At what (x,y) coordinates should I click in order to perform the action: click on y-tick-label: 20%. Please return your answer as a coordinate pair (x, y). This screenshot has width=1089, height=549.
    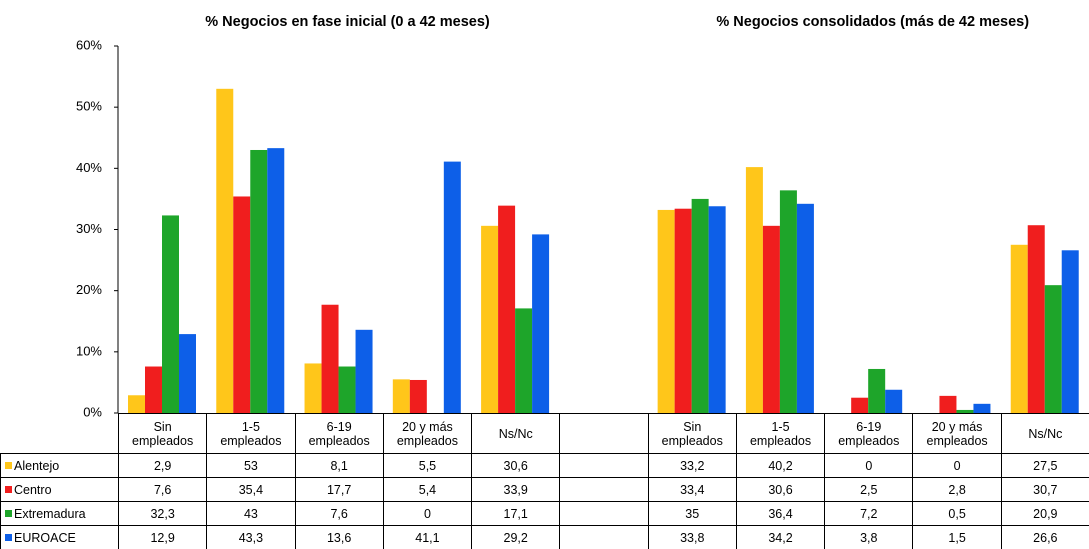
    Looking at the image, I should click on (89, 289).